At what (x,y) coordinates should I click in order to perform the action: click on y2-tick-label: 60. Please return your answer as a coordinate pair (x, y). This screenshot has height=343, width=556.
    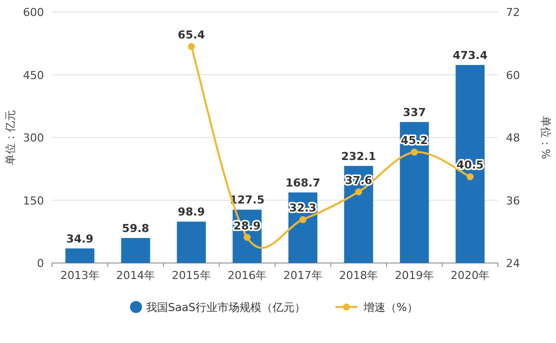
    Looking at the image, I should click on (513, 75).